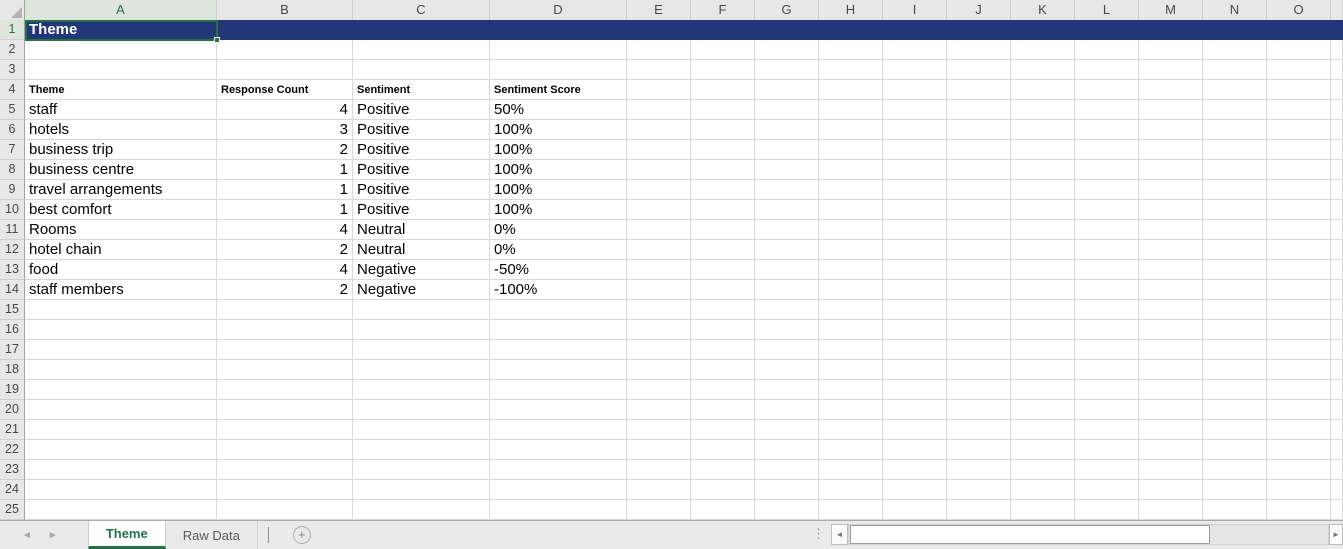 The height and width of the screenshot is (549, 1343). Describe the element at coordinates (787, 510) in the screenshot. I see `cell-G25` at that location.